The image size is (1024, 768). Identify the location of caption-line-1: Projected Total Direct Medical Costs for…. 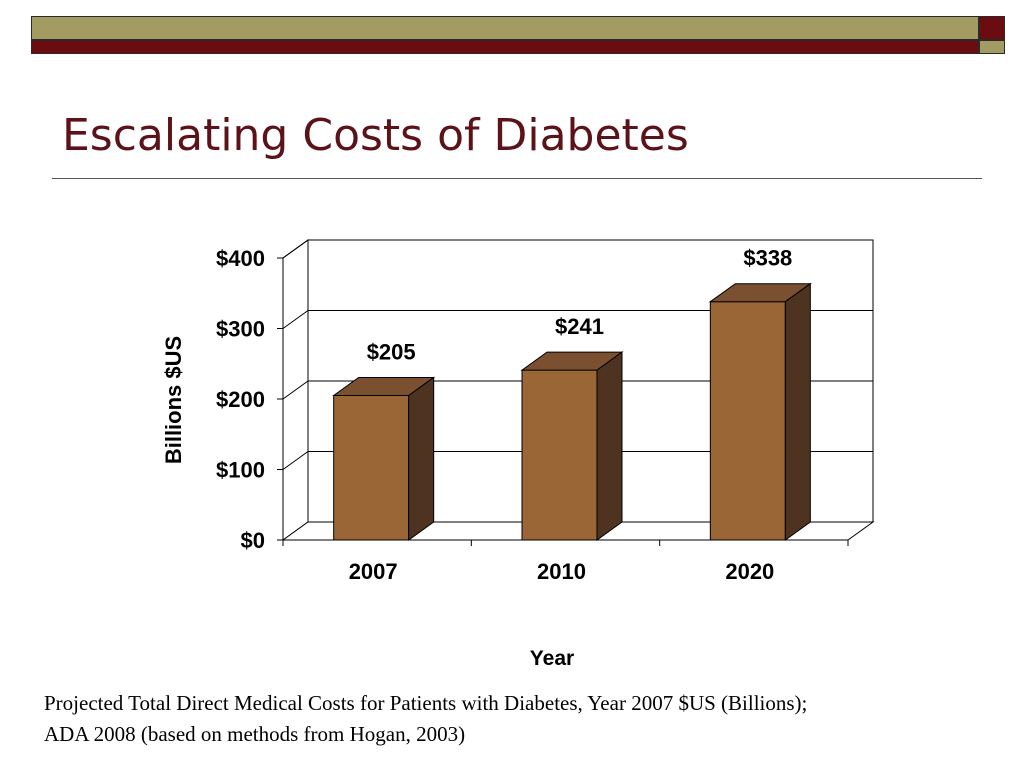
(426, 703).